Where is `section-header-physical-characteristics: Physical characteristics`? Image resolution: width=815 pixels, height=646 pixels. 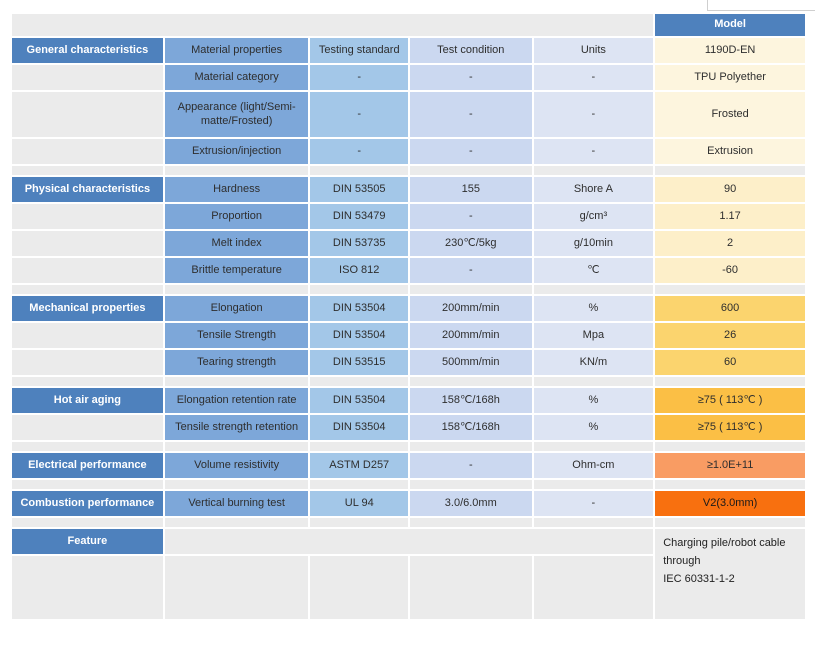 section-header-physical-characteristics: Physical characteristics is located at coordinates (87, 189).